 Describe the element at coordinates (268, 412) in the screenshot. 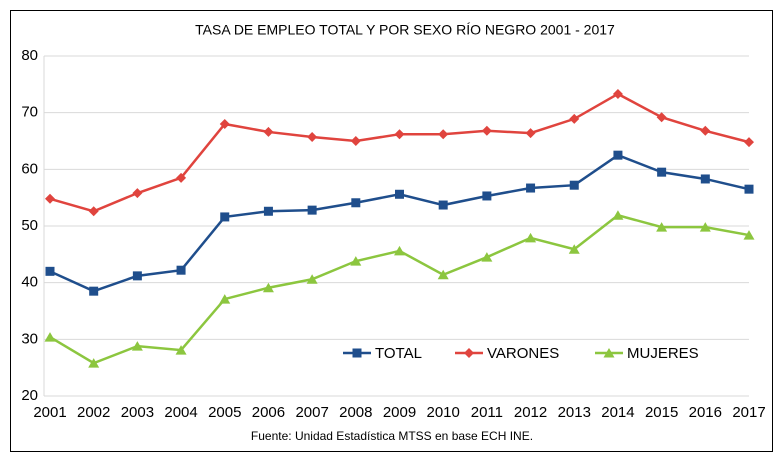

I see `x-tick-label: 2006` at that location.